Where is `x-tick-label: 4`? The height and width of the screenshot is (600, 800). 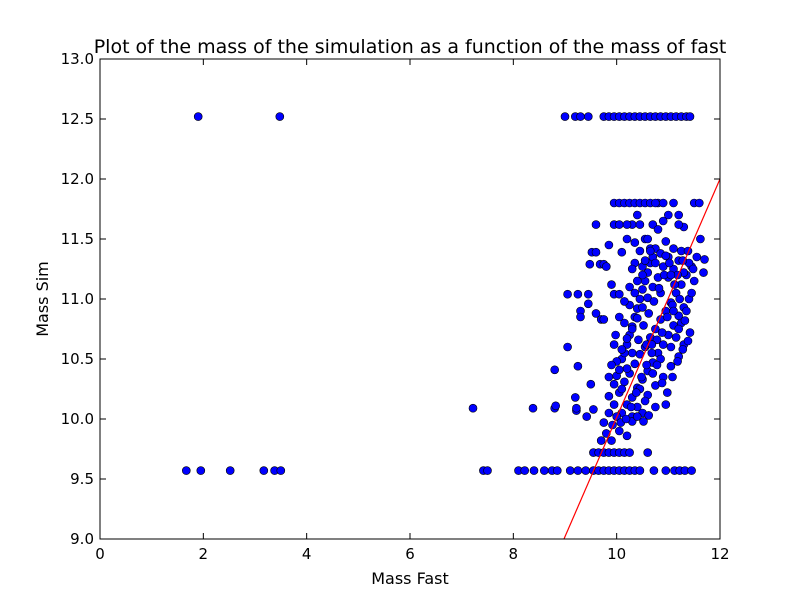 x-tick-label: 4 is located at coordinates (307, 554).